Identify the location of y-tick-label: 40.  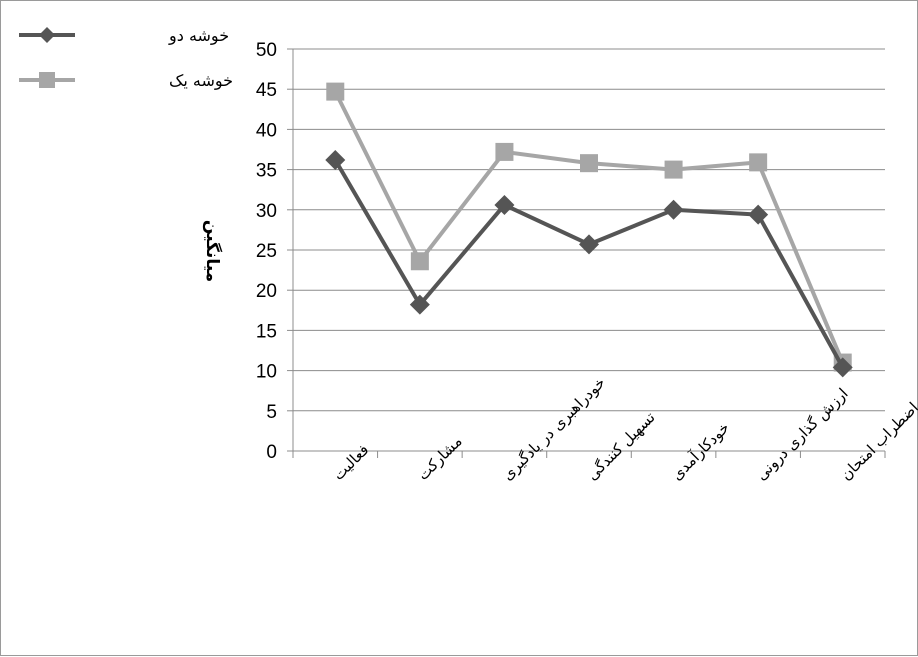
(266, 130).